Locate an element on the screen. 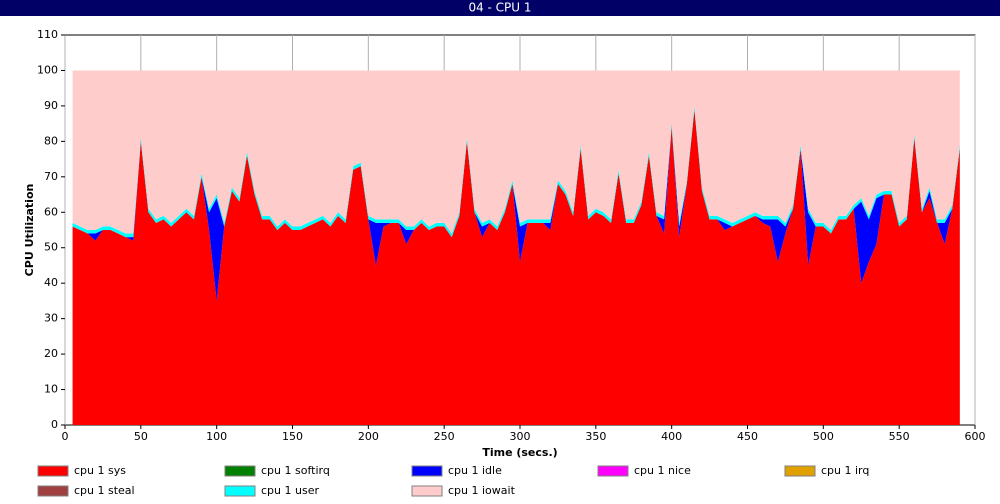 The width and height of the screenshot is (1000, 504). x-tick-label: 600 is located at coordinates (975, 436).